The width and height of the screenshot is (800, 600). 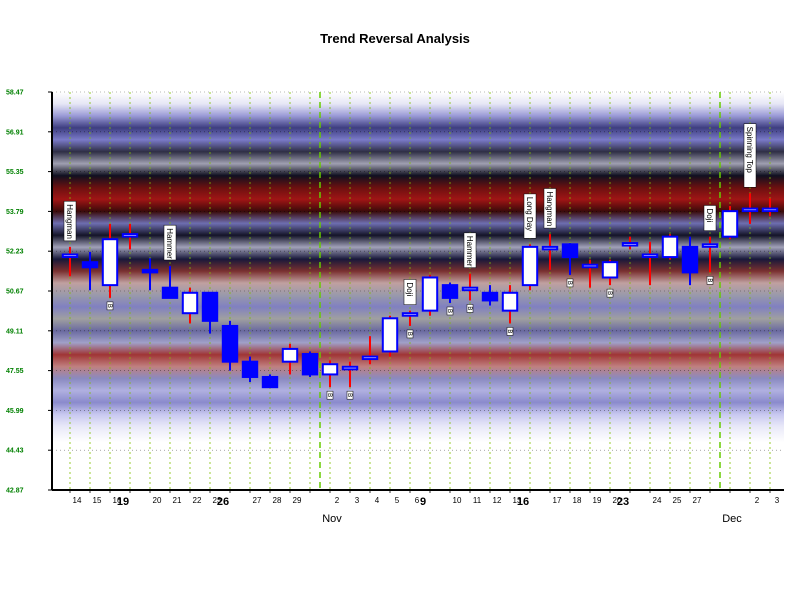 I want to click on pattern-label-text: Hangman, so click(x=69, y=221).